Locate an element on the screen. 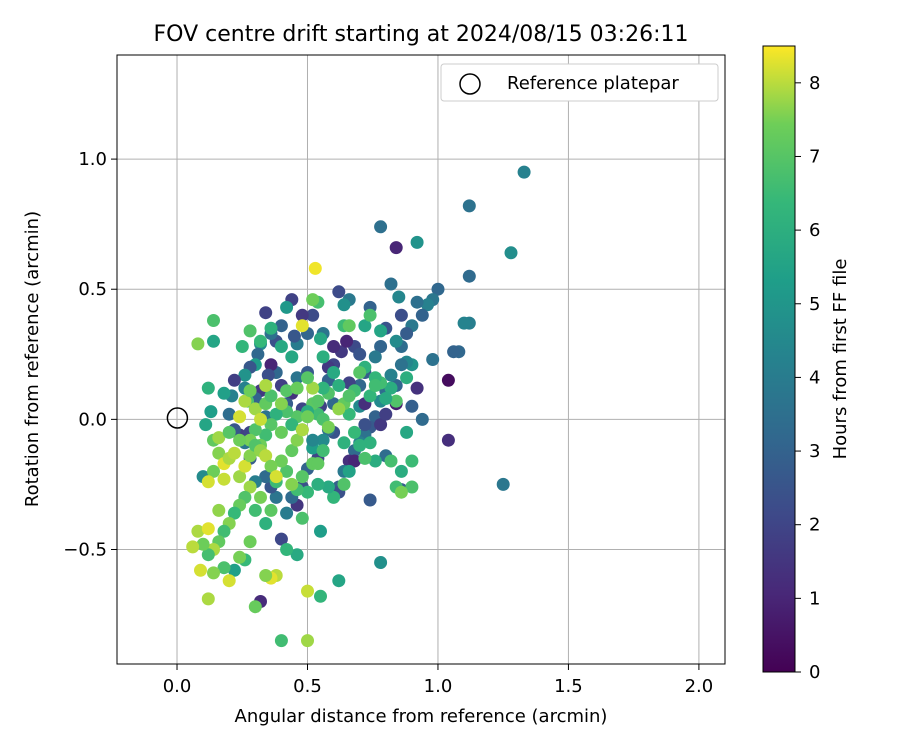  y-tick-label: 1.0 is located at coordinates (92, 159).